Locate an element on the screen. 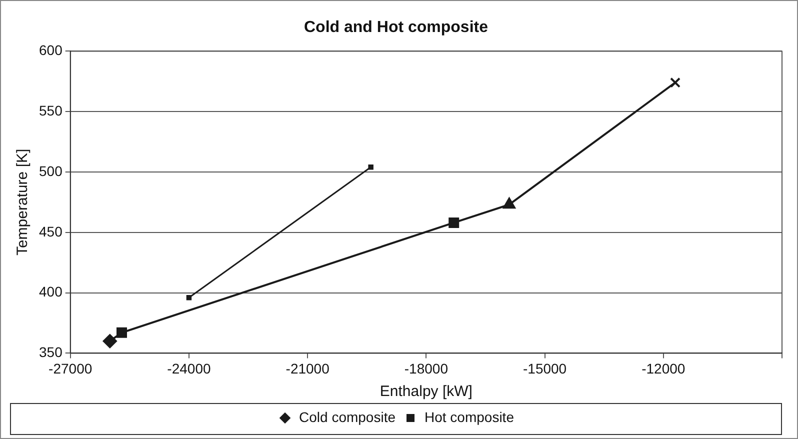  y-axis-title: Temperature [K] is located at coordinates (23, 202).